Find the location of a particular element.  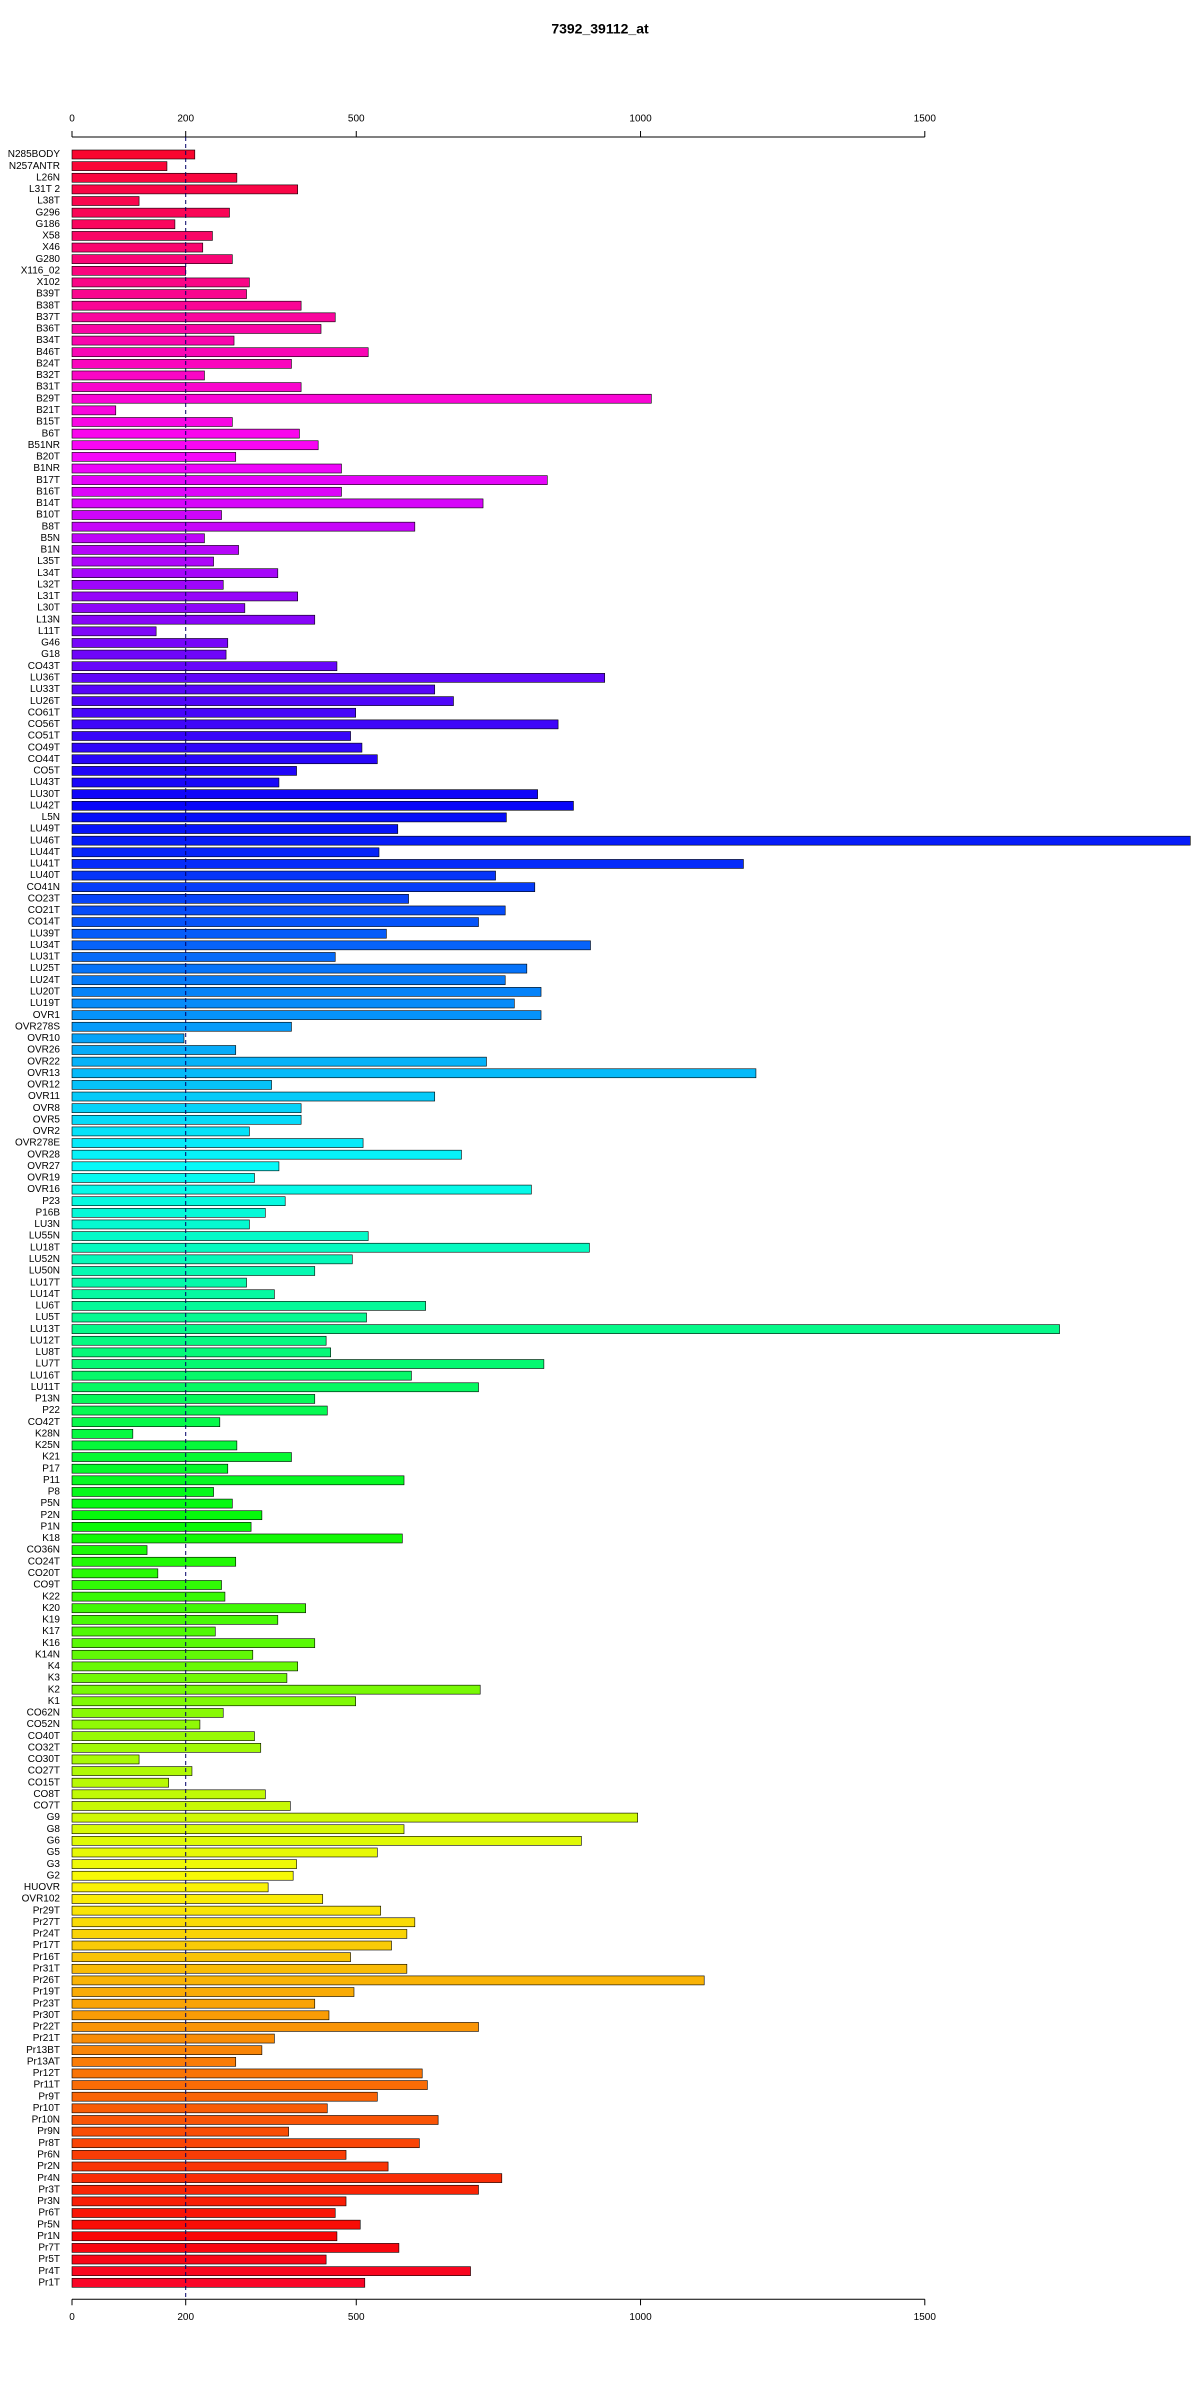

category-label: Pr30T is located at coordinates (46, 2015).